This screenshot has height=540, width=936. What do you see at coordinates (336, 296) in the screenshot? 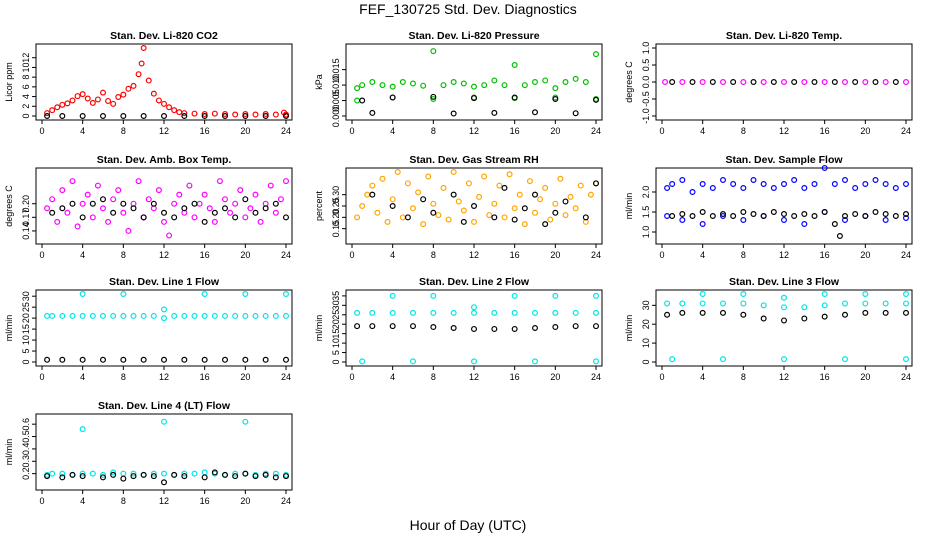
I see `y-tick-label: 35` at bounding box center [336, 296].